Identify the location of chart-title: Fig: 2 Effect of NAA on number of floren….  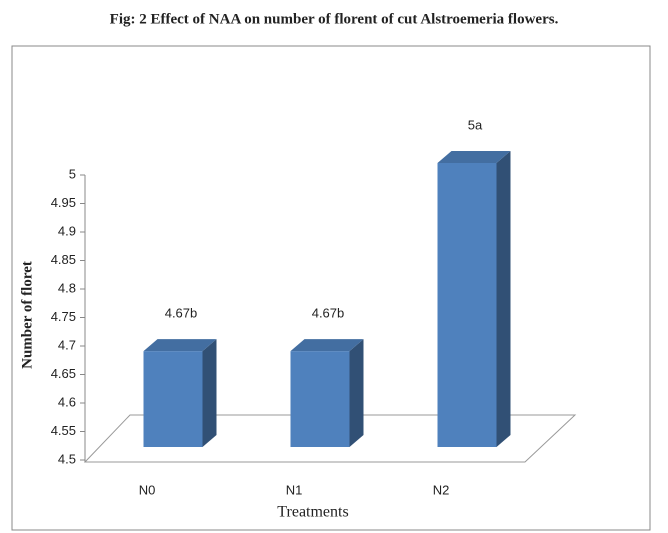
(334, 19).